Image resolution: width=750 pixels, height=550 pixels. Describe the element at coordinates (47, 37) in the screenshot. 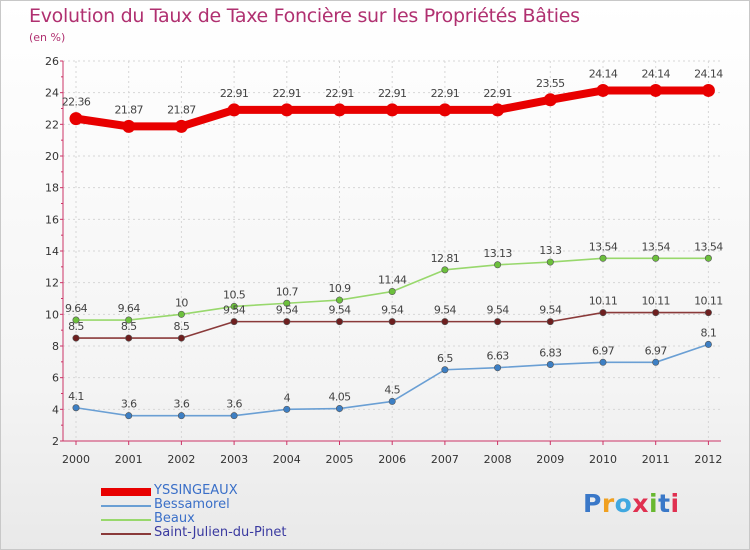

I see `unit-label: (en %)` at that location.